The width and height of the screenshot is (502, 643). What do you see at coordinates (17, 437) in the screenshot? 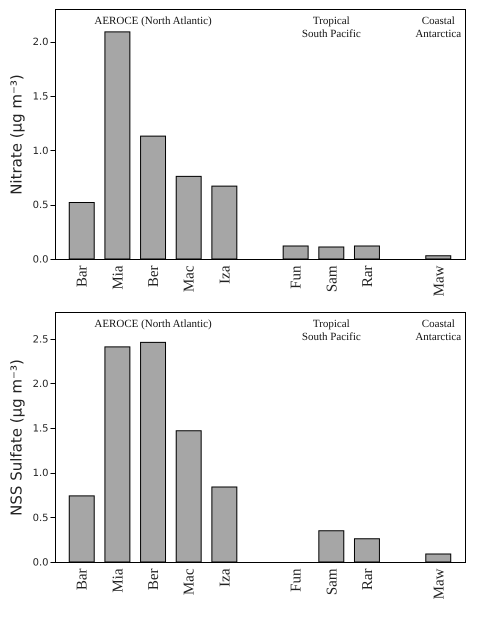
I see `y-axis-title: NSS Sulfate (μg m⁻³)` at bounding box center [17, 437].